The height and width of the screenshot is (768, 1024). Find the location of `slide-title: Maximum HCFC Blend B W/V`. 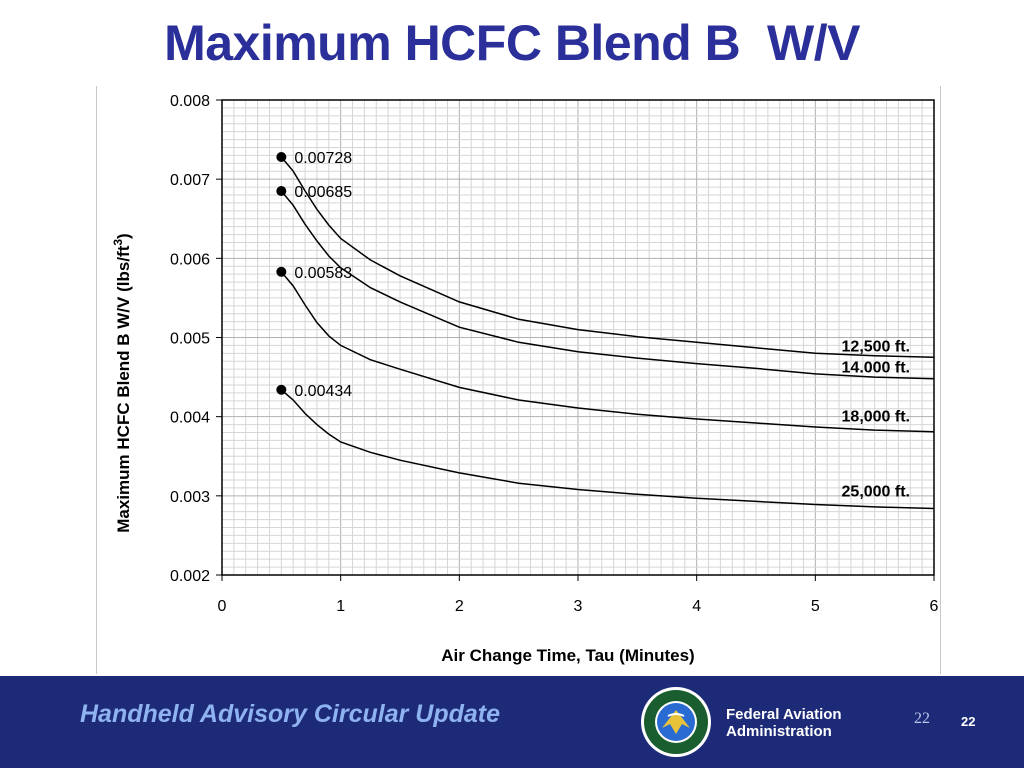

slide-title: Maximum HCFC Blend B W/V is located at coordinates (512, 43).